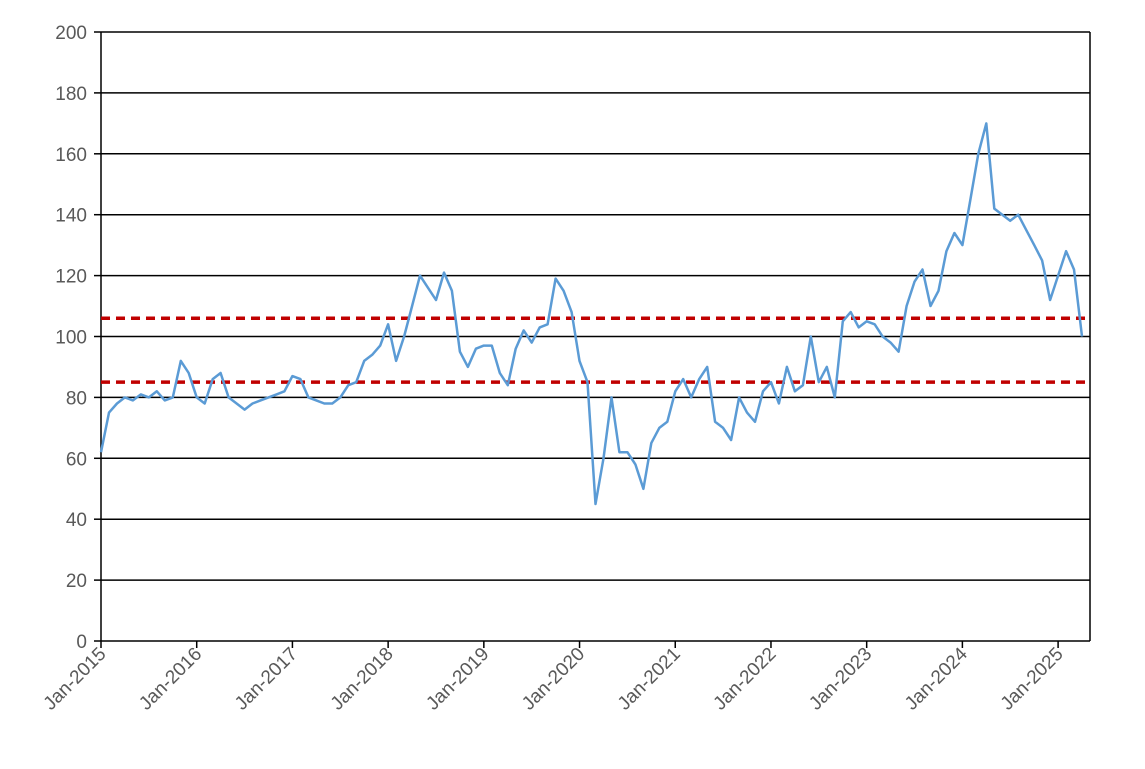 The width and height of the screenshot is (1145, 769). Describe the element at coordinates (266, 679) in the screenshot. I see `x-tick-label: Jan-2017` at that location.